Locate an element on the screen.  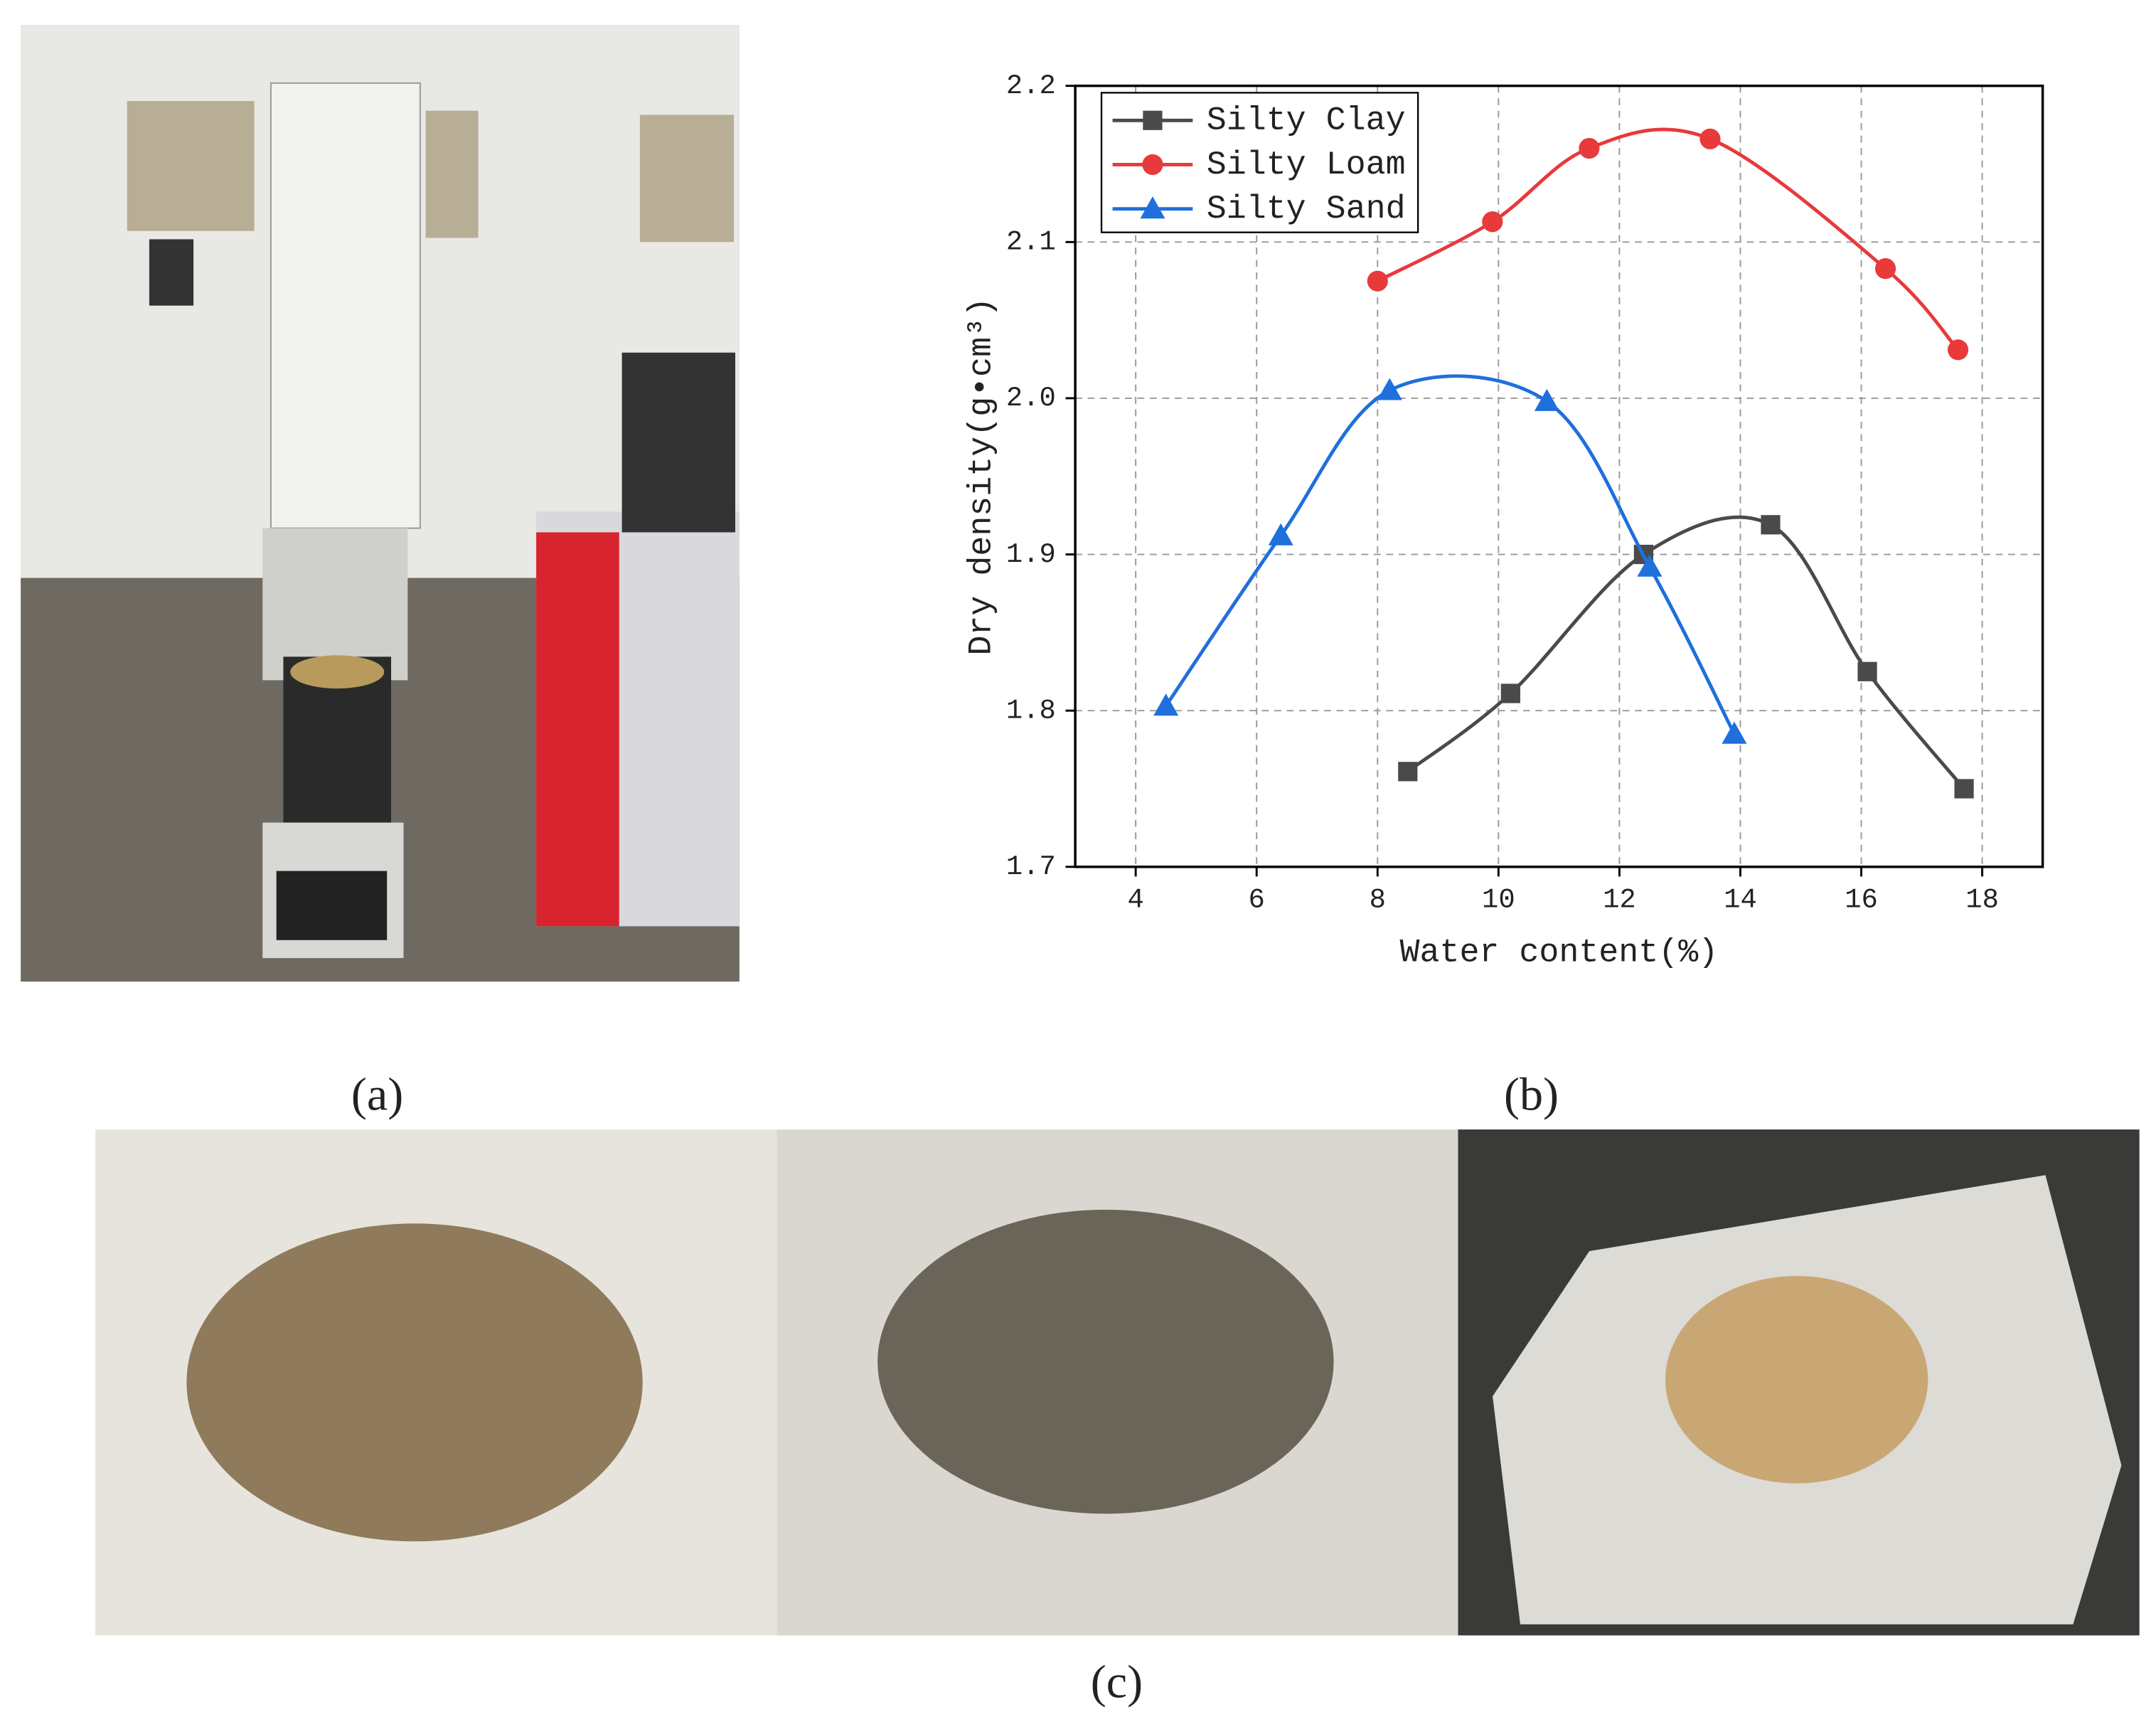
x-tick-label: 10 is located at coordinates (1499, 901).